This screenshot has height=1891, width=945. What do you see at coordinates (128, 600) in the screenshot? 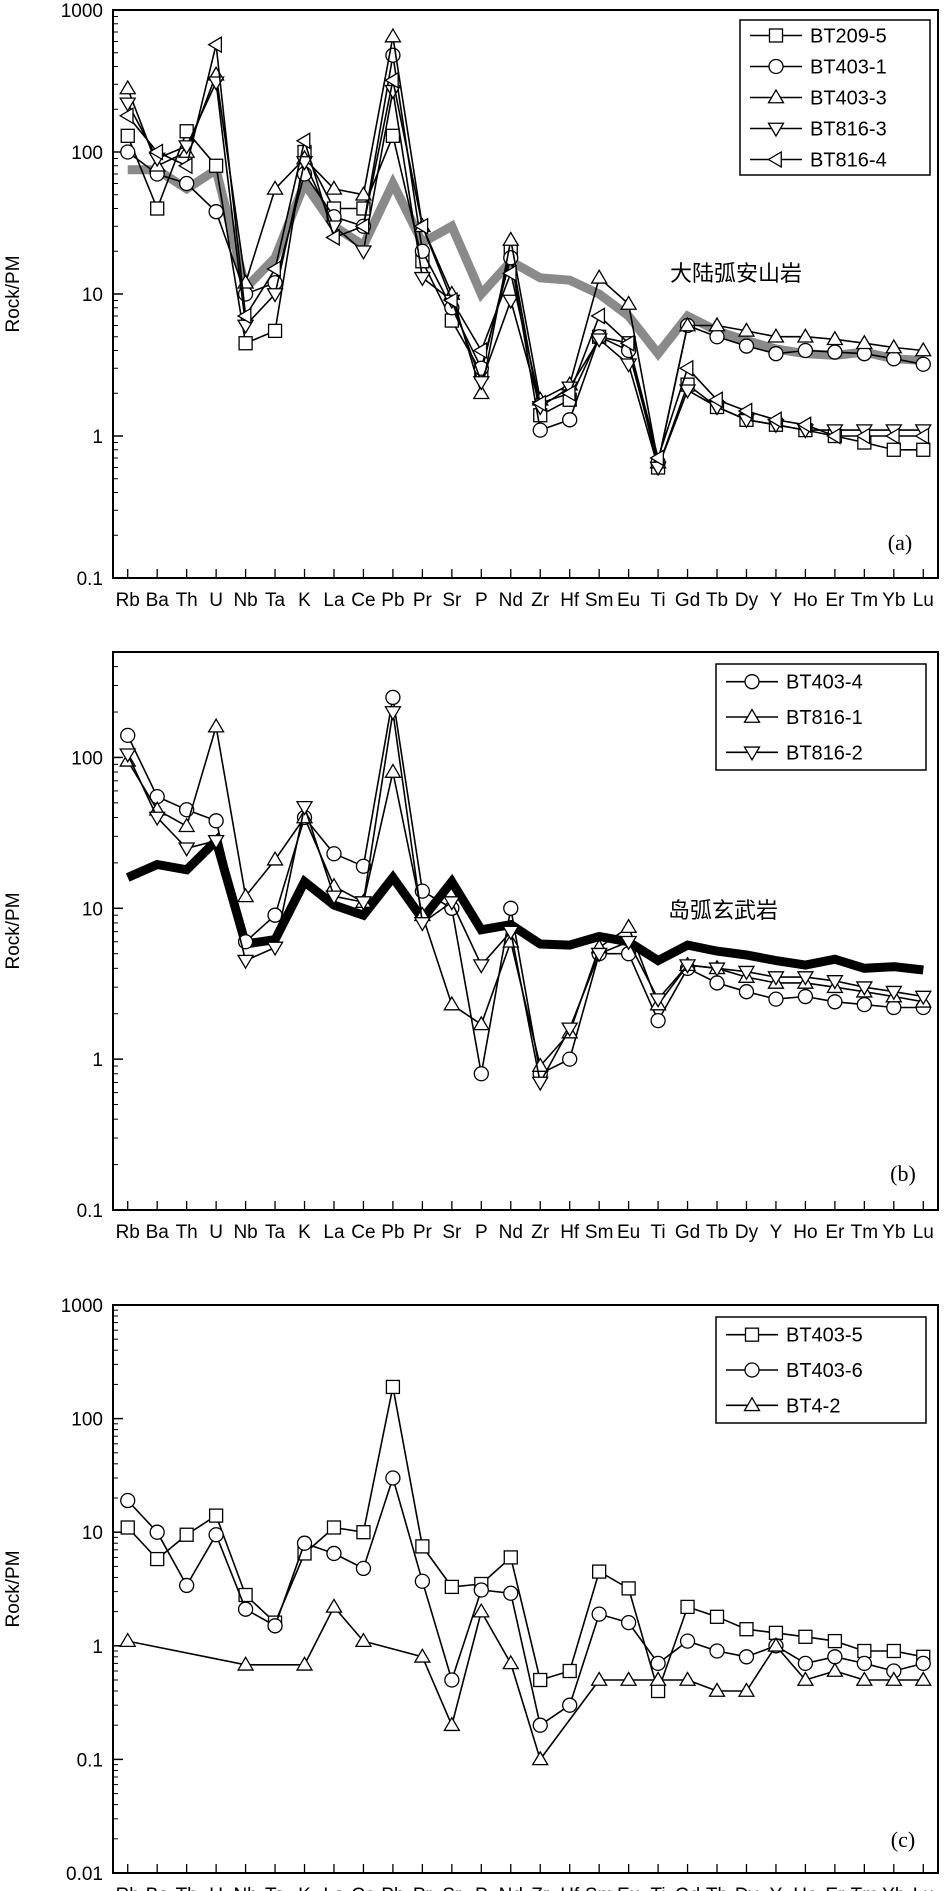
I see `x-tick-label: Rb` at bounding box center [128, 600].